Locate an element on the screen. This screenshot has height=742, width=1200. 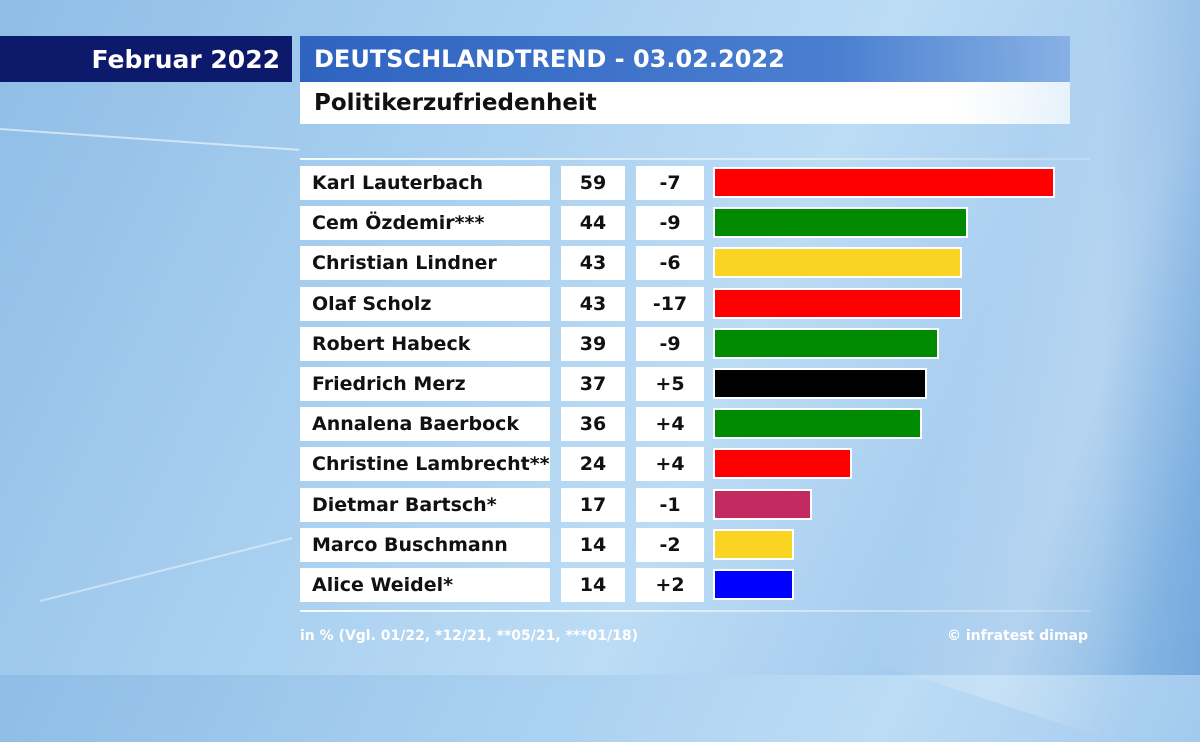
change-value: +2 is located at coordinates (670, 585).